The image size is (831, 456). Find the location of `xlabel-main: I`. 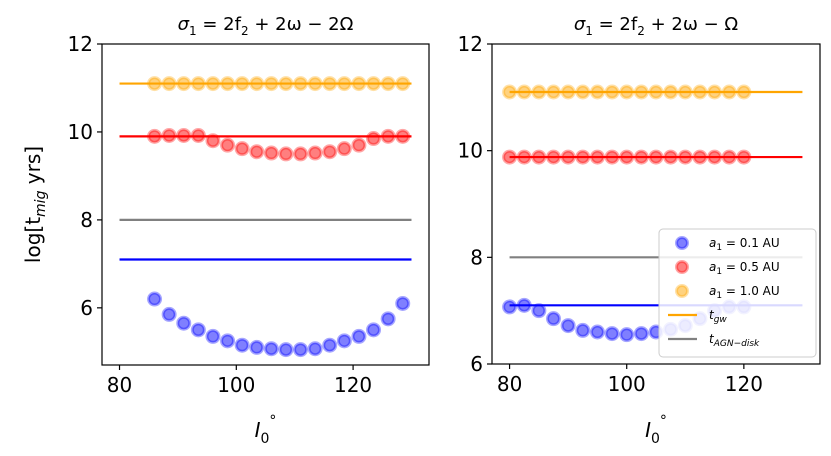

xlabel-main: I is located at coordinates (648, 430).